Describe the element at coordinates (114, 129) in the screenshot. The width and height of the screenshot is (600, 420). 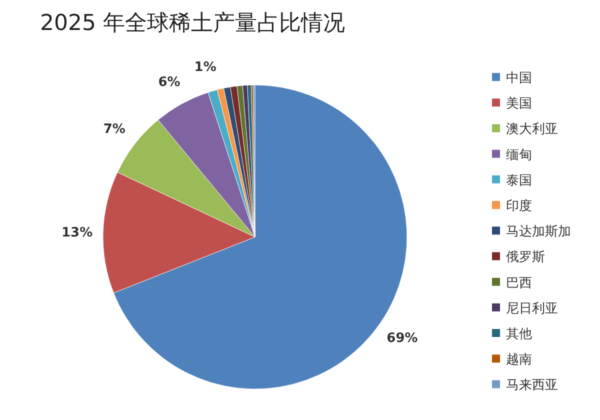
I see `data-label: 7%` at that location.